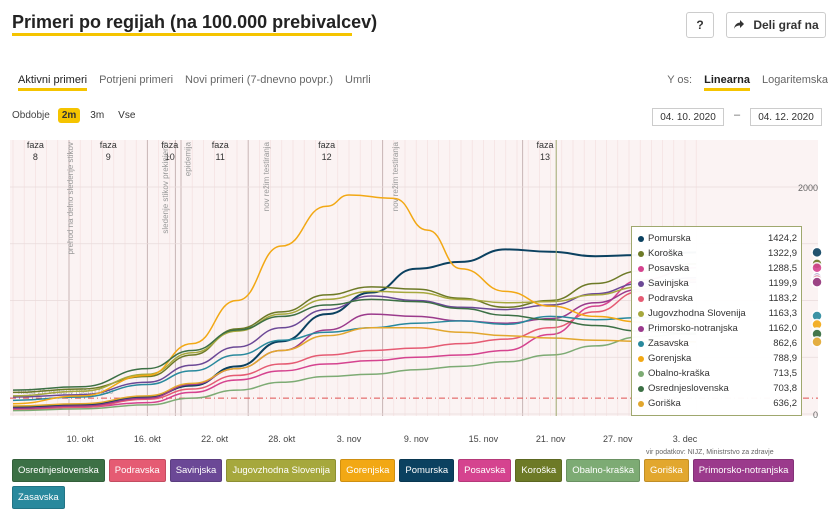 The height and width of the screenshot is (512, 840). Describe the element at coordinates (669, 268) in the screenshot. I see `tooltip-region: Posavska` at that location.